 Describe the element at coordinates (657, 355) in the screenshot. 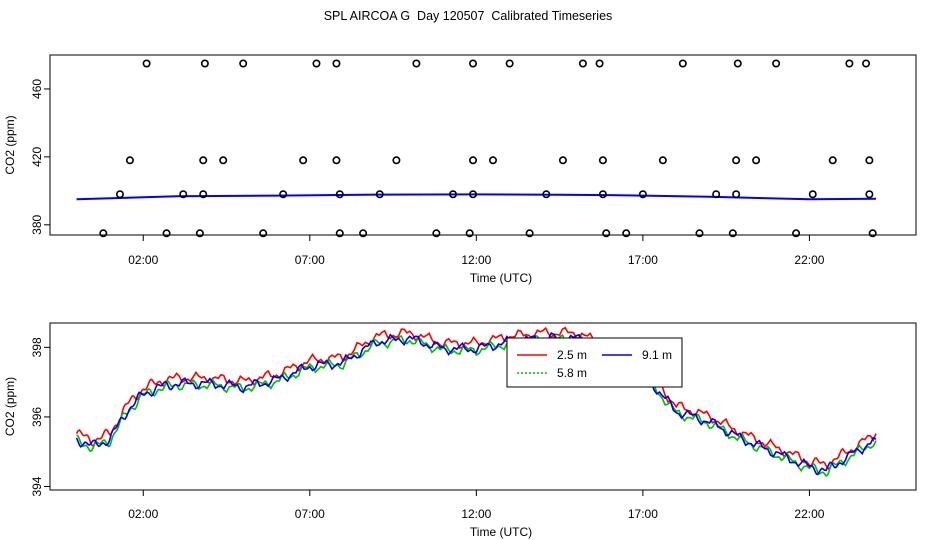

I see `legend-label: 9.1 m` at that location.